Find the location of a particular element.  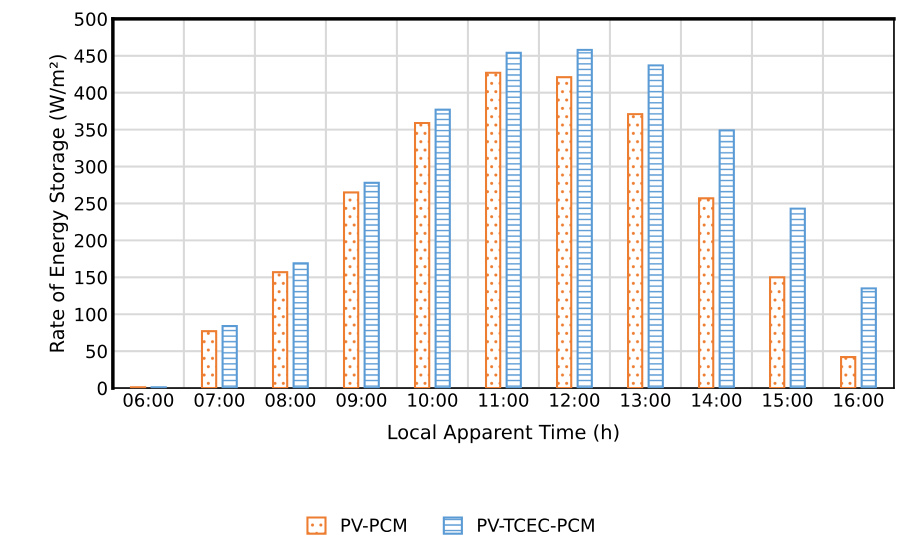

y-tick-label: 350 is located at coordinates (90, 130).